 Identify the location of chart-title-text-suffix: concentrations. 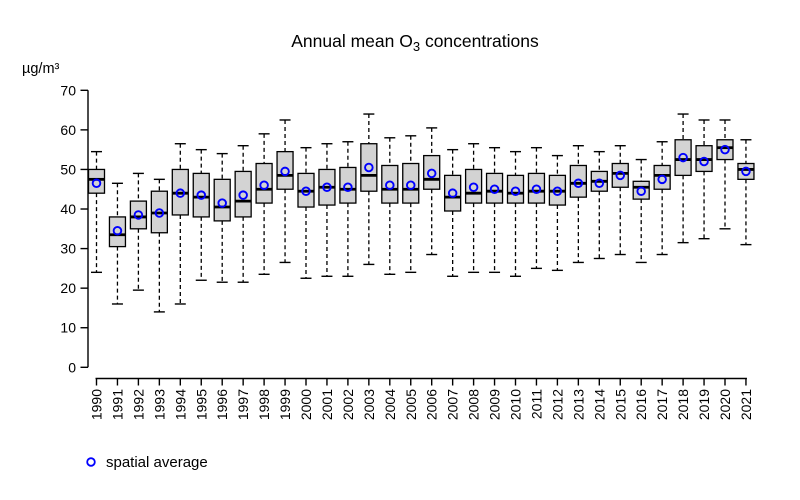
(479, 41).